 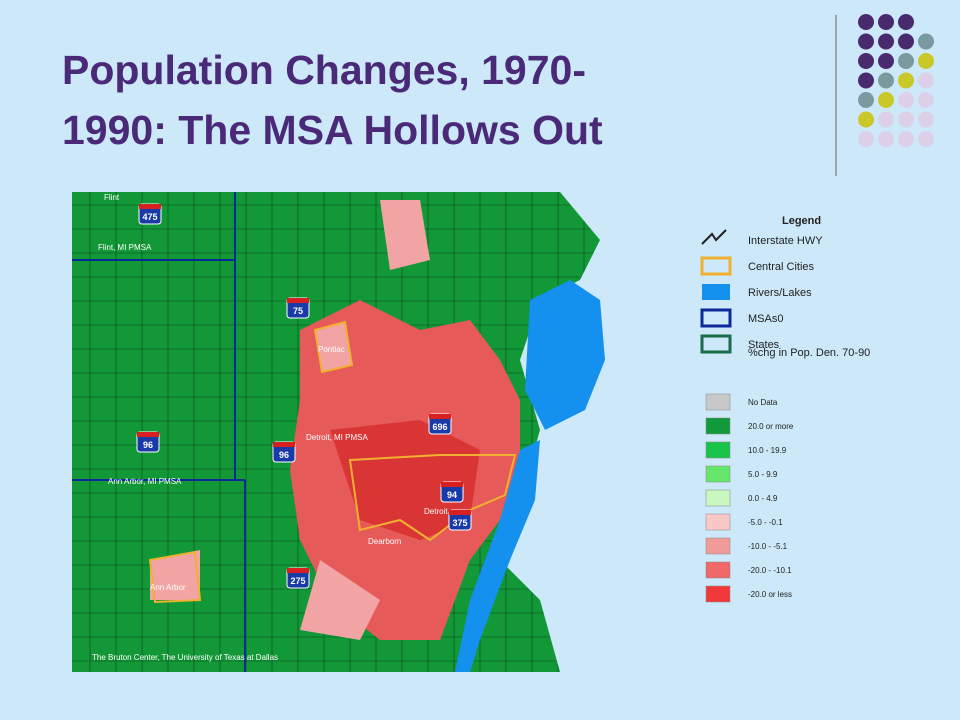 What do you see at coordinates (405, 480) in the screenshot?
I see `decline-core` at bounding box center [405, 480].